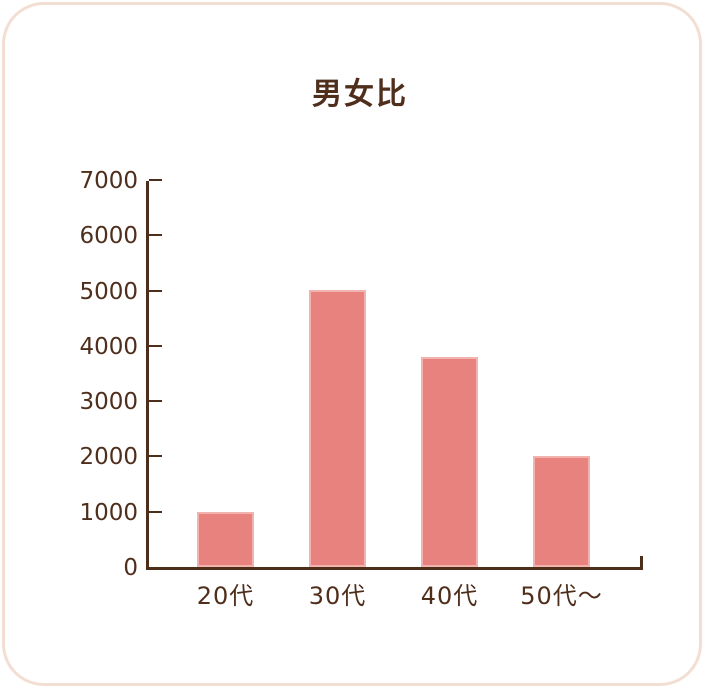  Describe the element at coordinates (394, 568) in the screenshot. I see `x-axis-line` at that location.